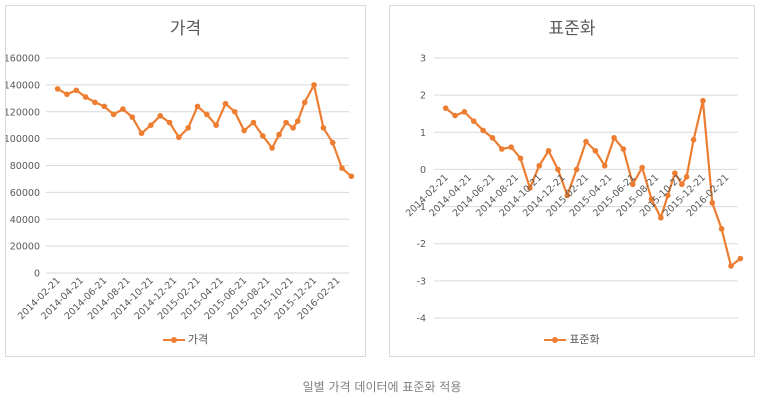  I want to click on standardized-y-tick-label: 3, so click(423, 59).